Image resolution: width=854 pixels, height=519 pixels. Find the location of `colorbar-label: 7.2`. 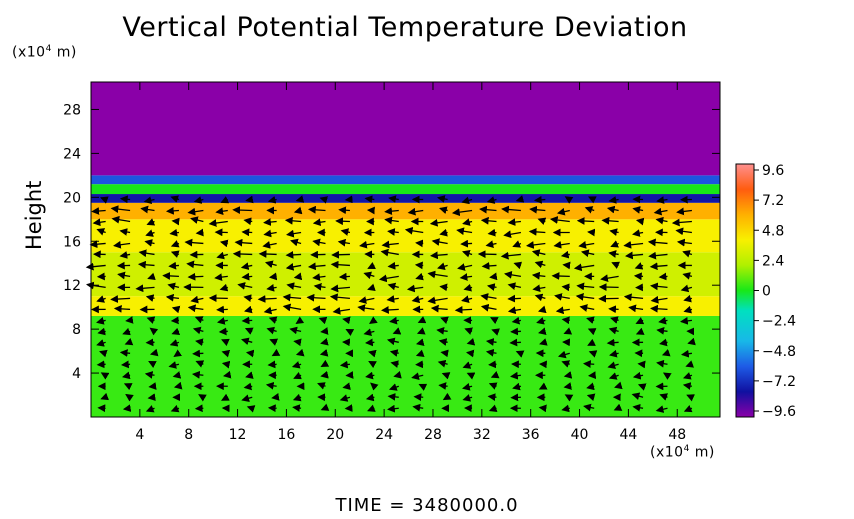

colorbar-label: 7.2 is located at coordinates (773, 201).